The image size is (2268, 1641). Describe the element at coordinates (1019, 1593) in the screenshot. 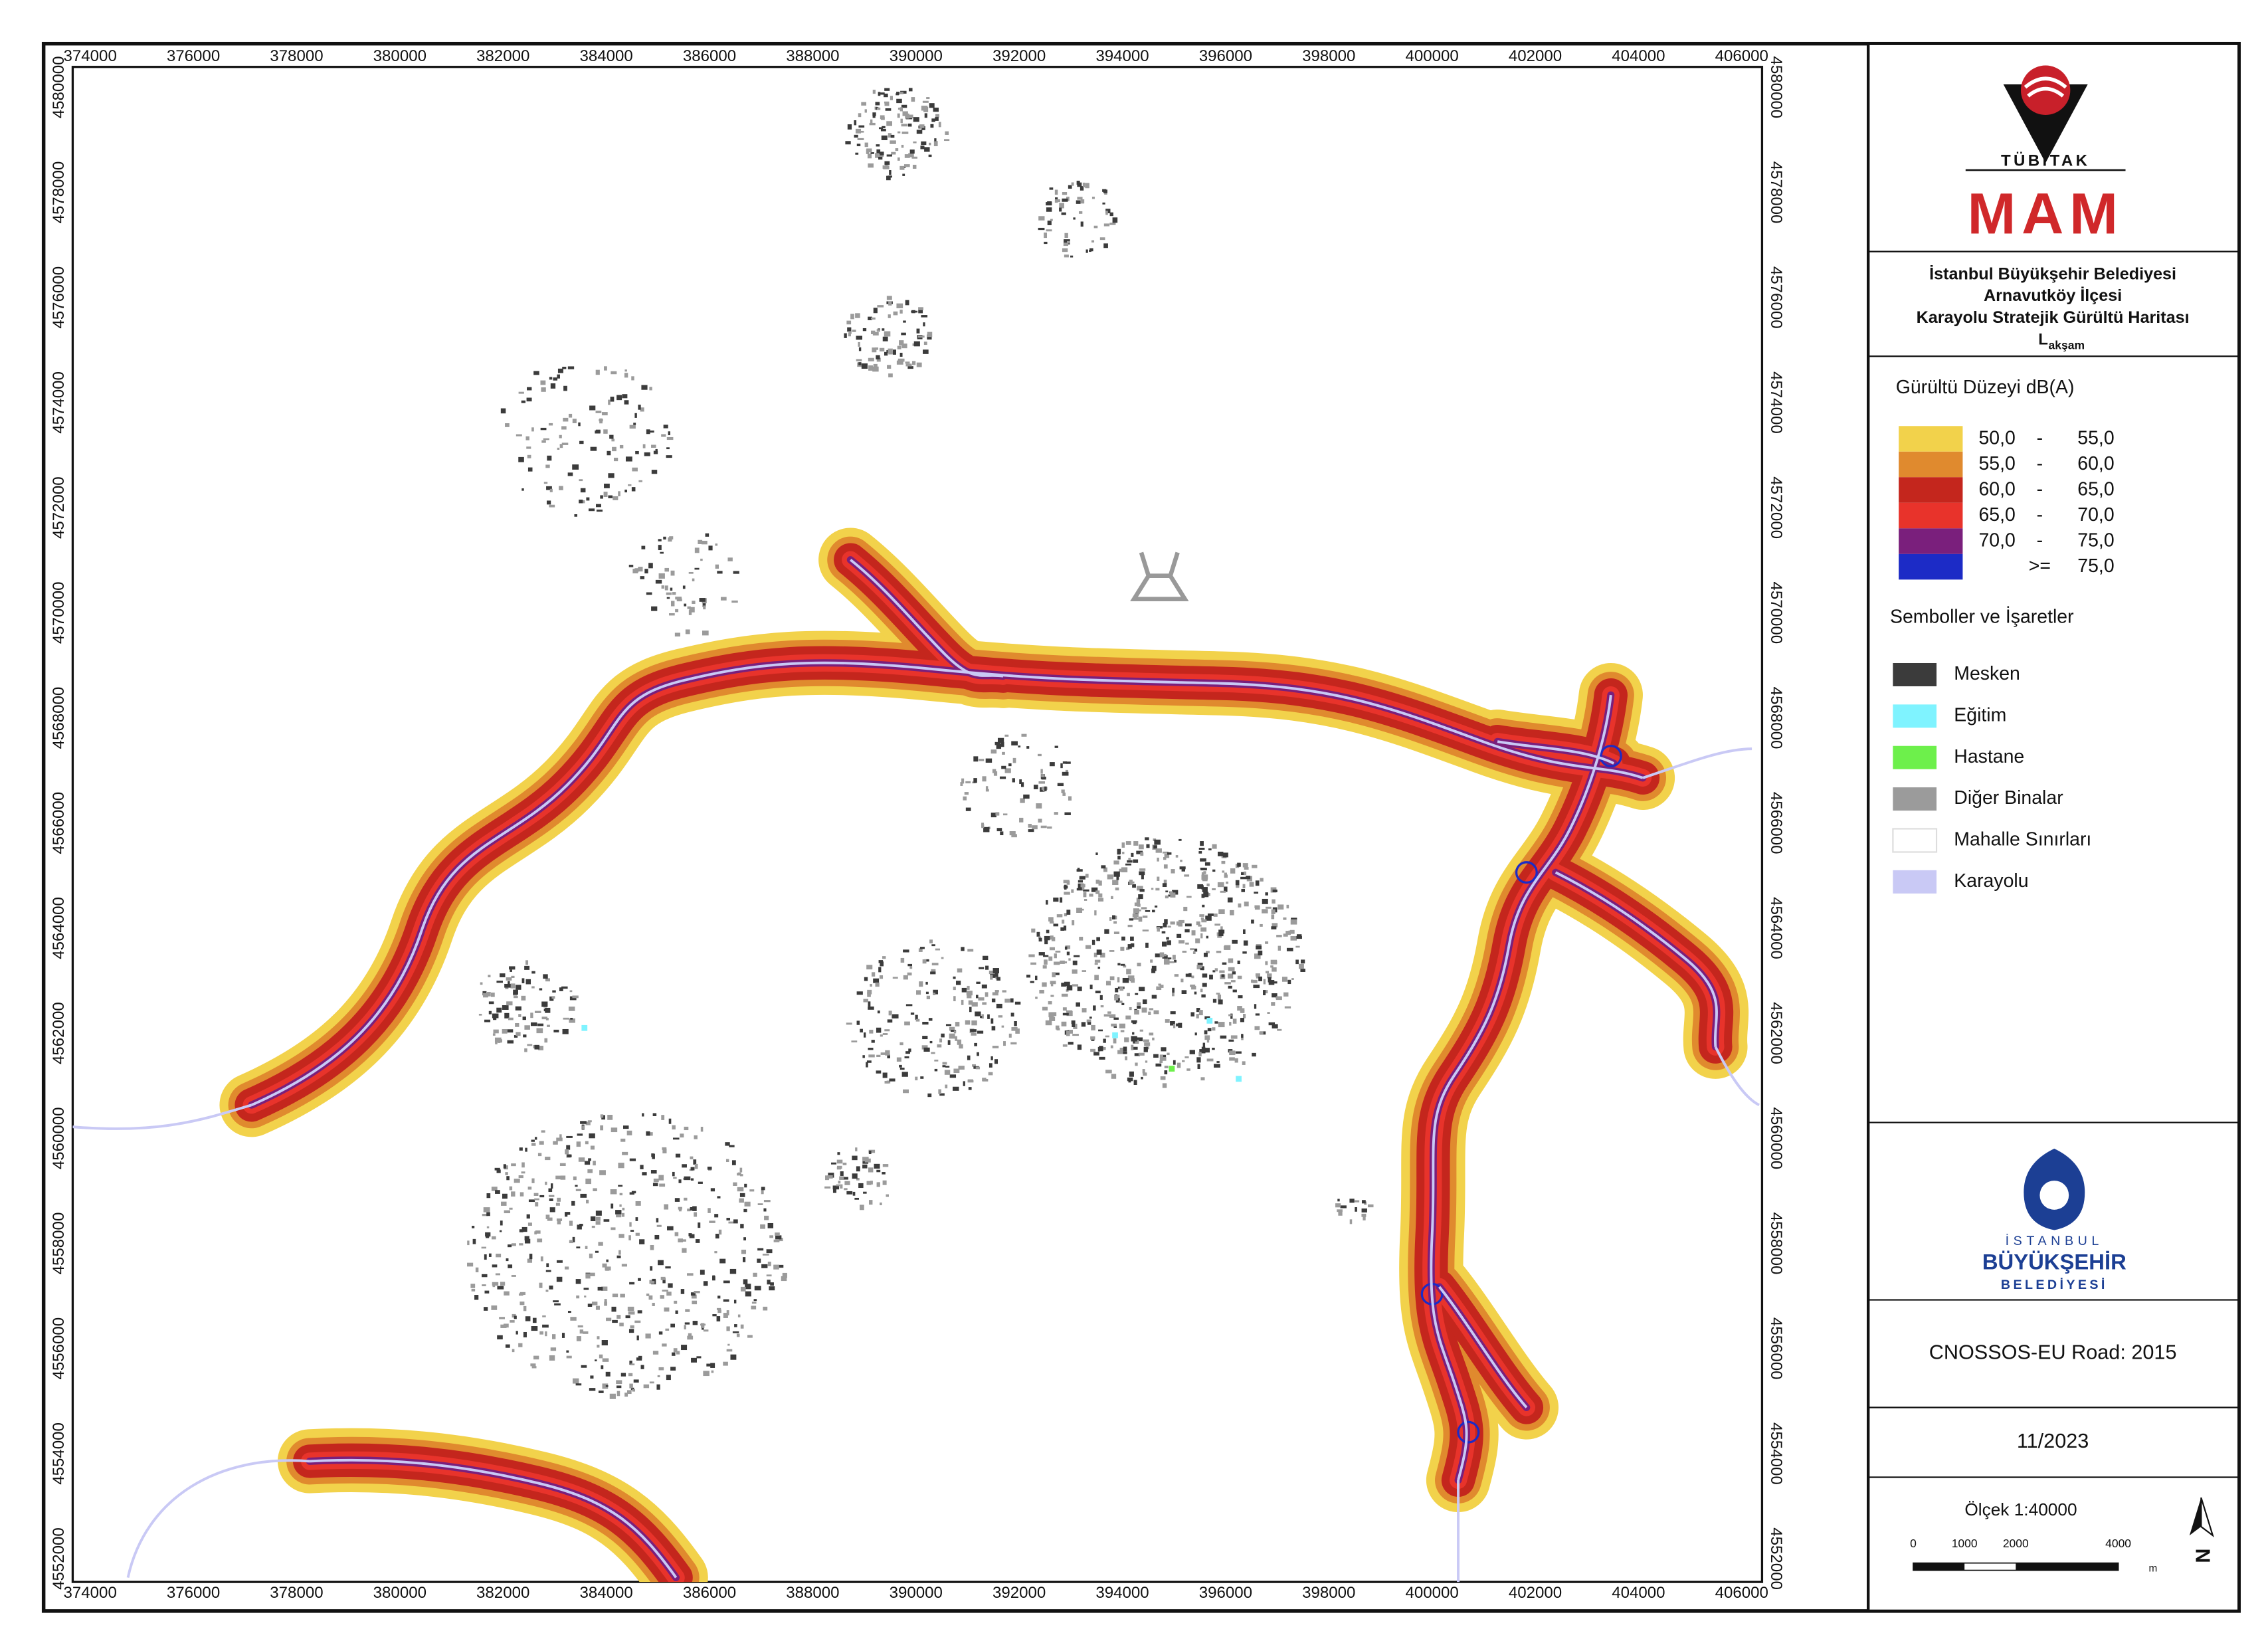

I see `x-tick-label: 392000` at that location.